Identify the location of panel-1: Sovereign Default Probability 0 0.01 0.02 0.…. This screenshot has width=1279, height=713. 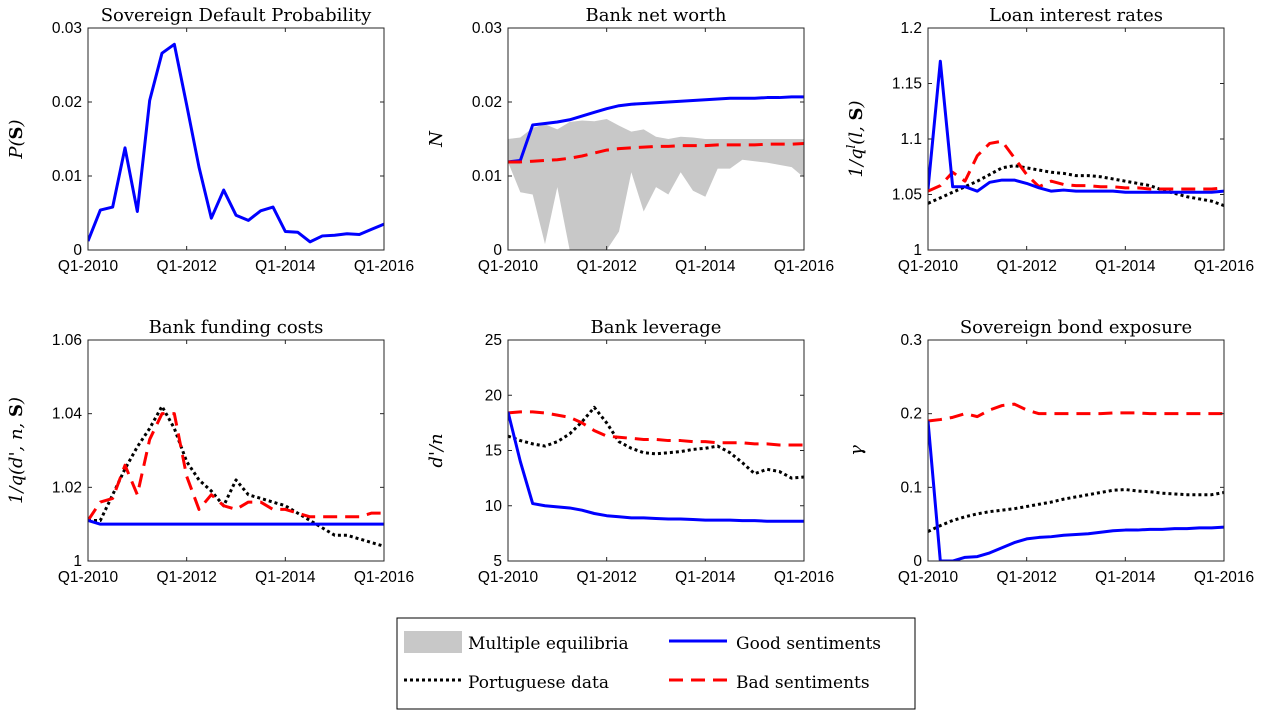
(210, 140).